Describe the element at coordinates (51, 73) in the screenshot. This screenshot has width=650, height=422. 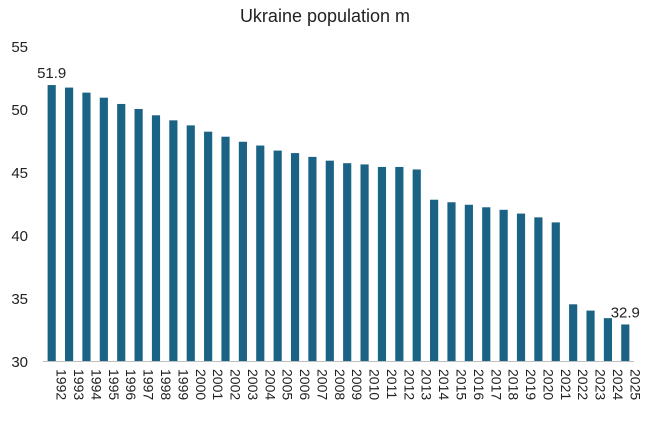
I see `data-label: 51.9` at that location.